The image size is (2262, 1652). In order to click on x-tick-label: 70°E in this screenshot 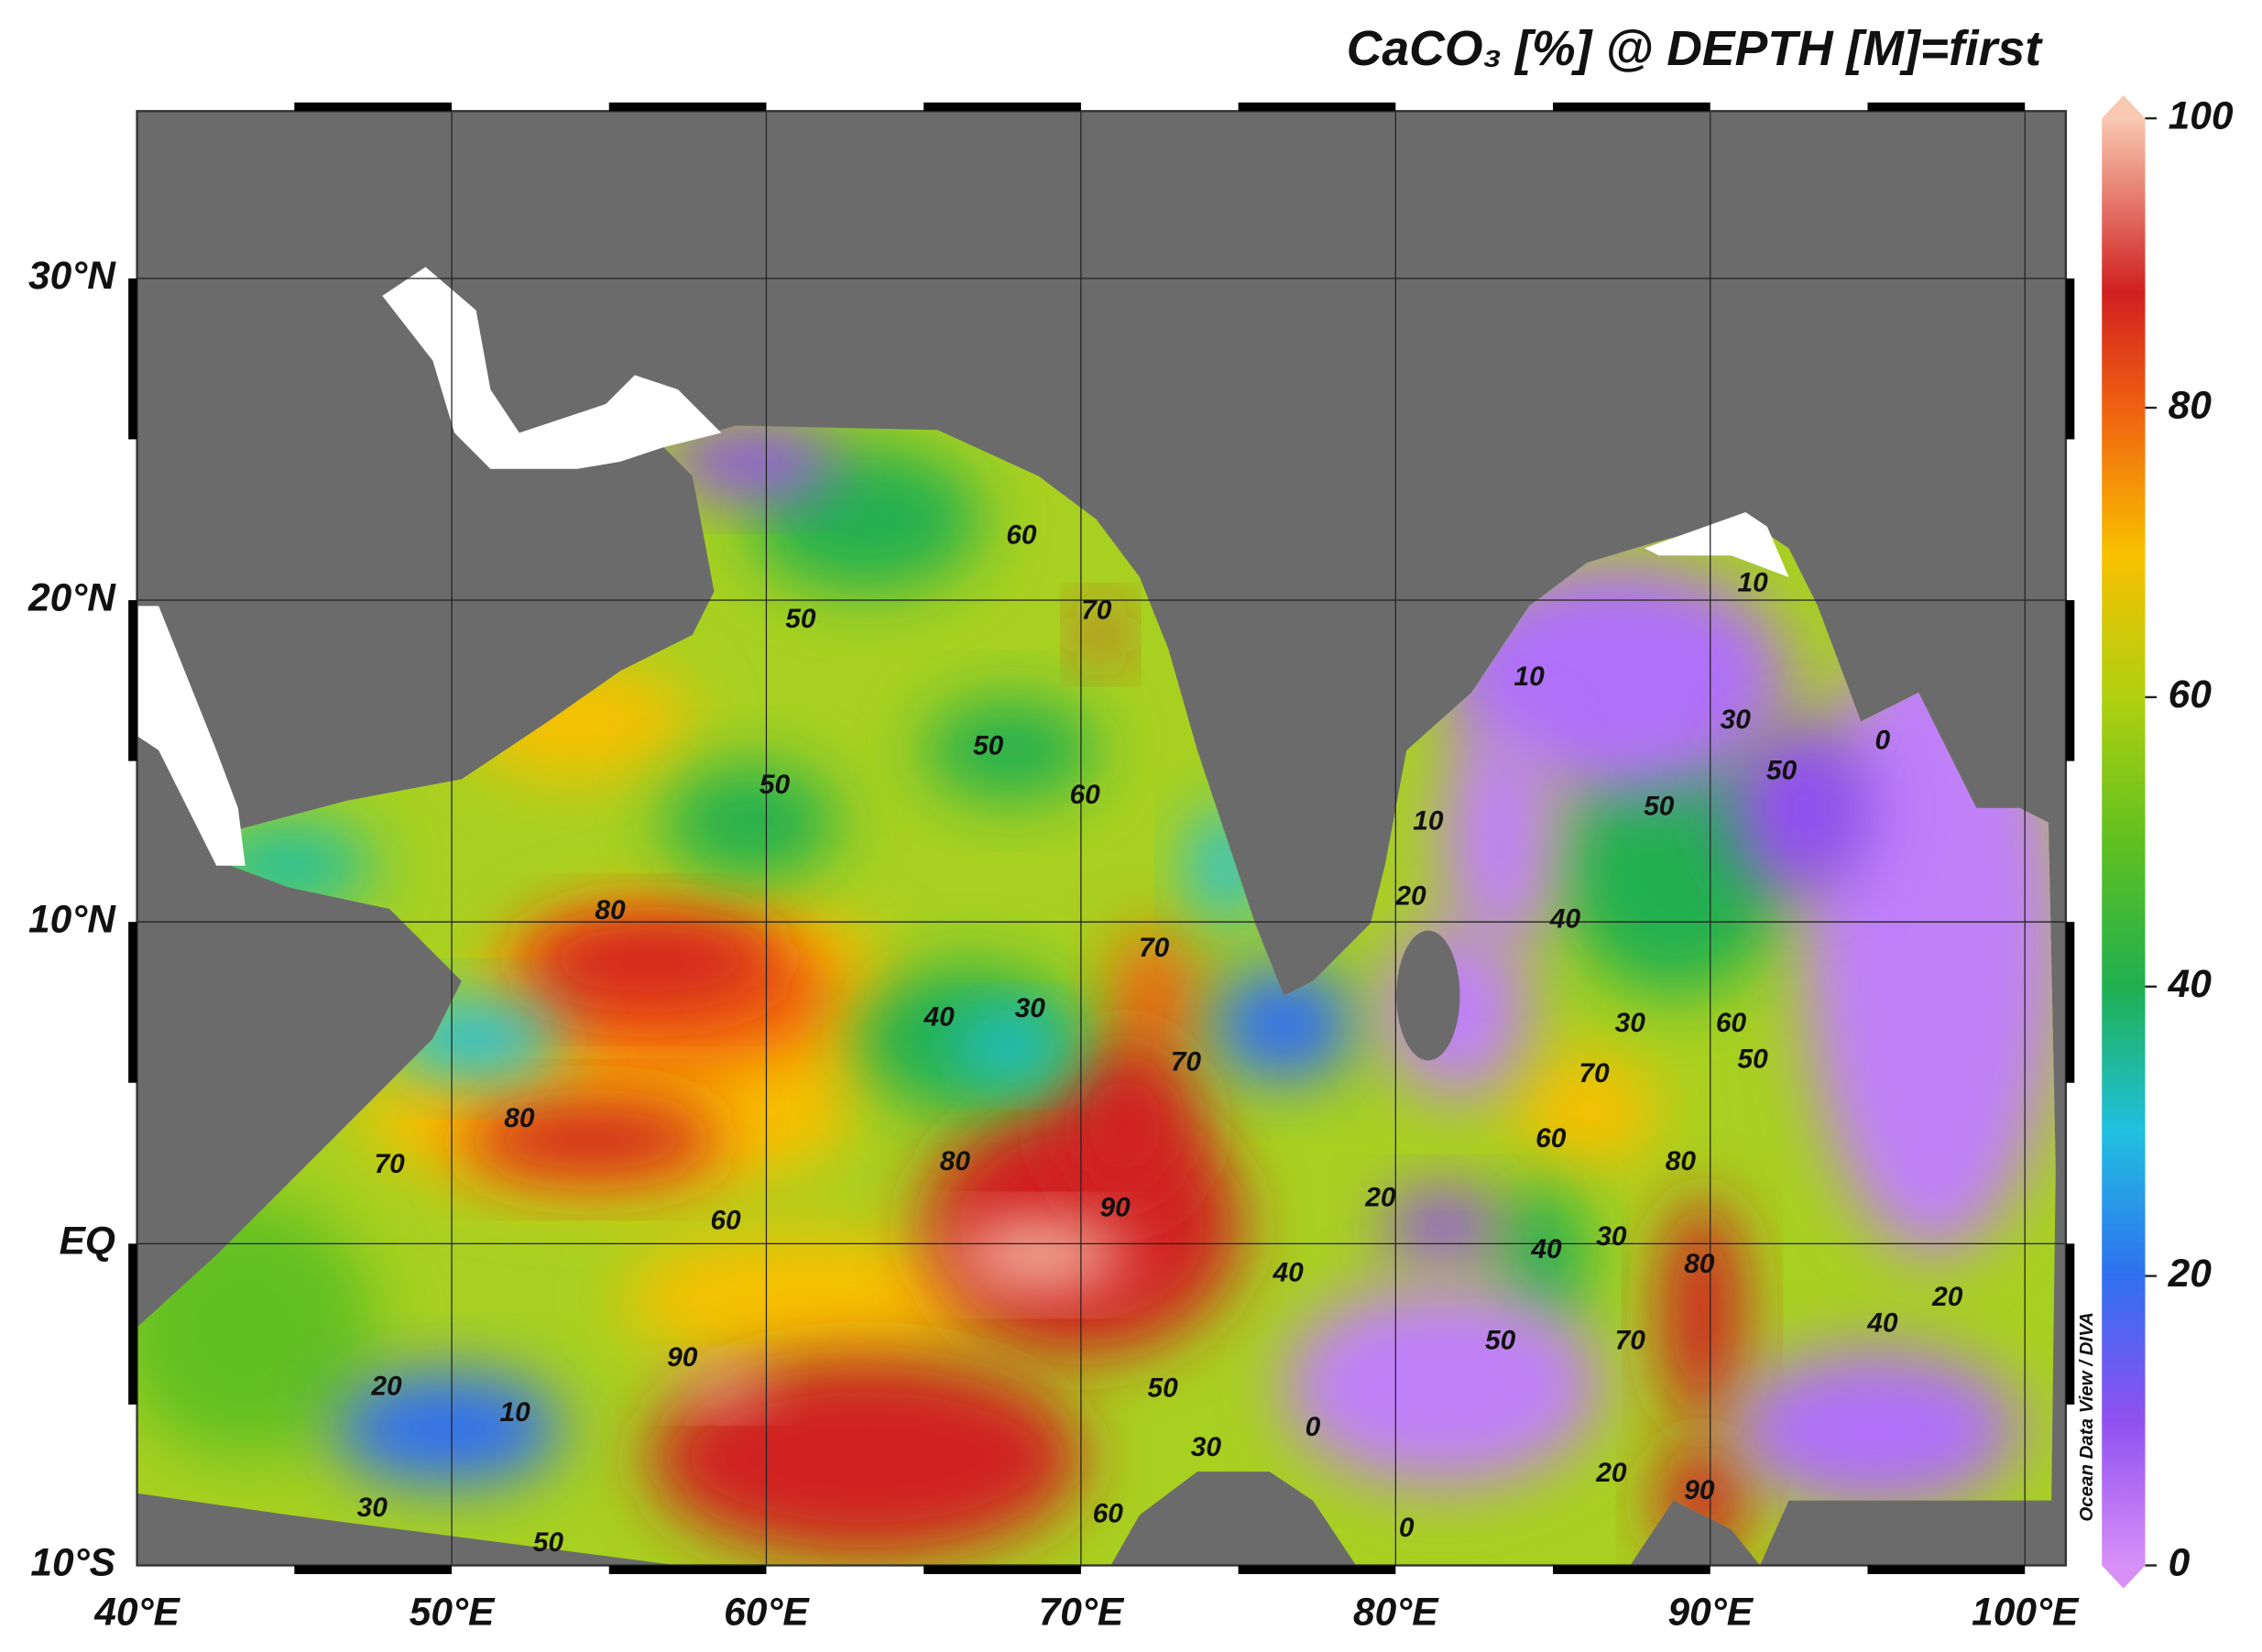, I will do `click(1082, 1612)`.